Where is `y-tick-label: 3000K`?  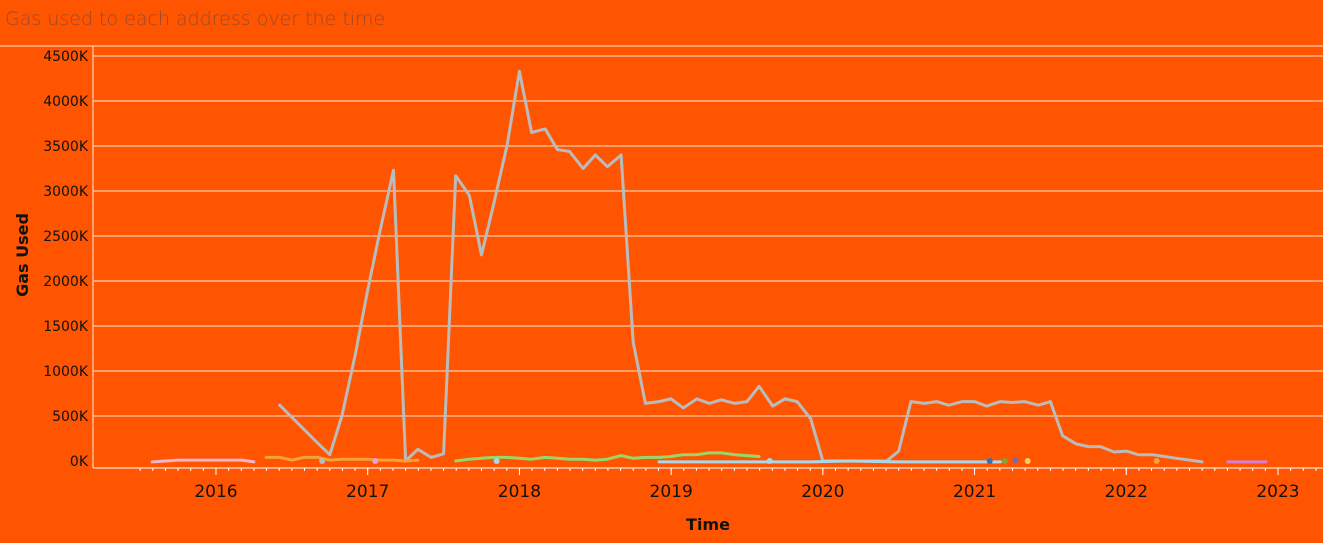 y-tick-label: 3000K is located at coordinates (66, 192).